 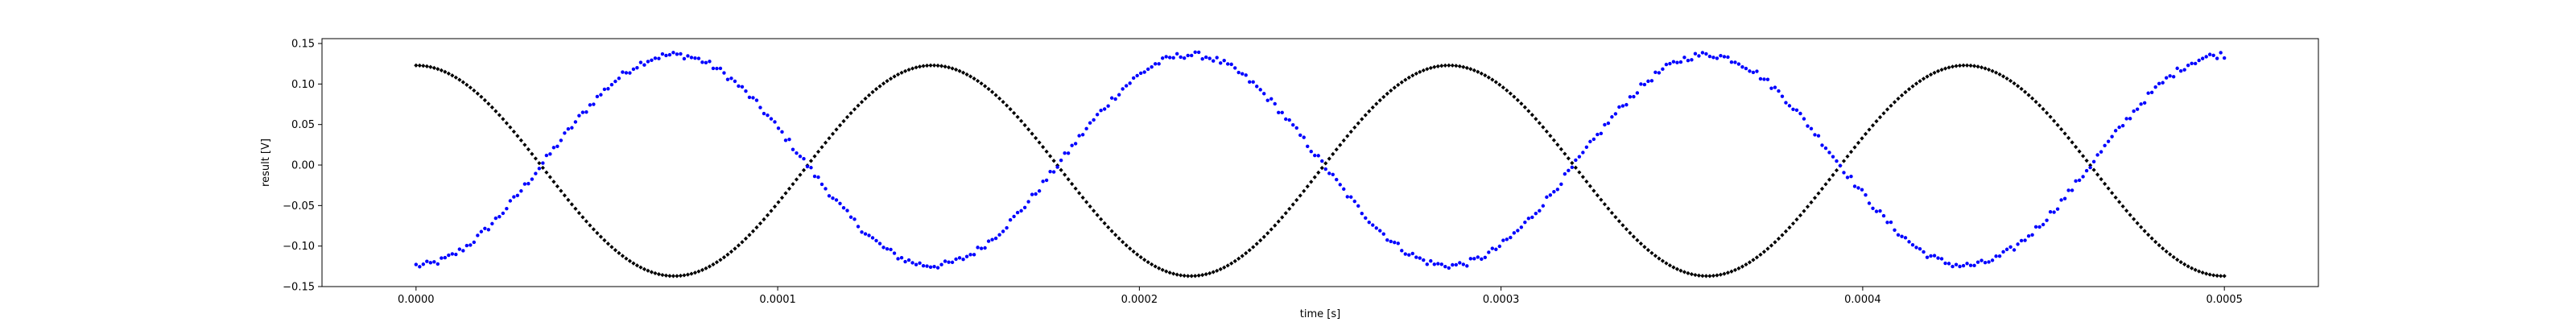 What do you see at coordinates (299, 247) in the screenshot?
I see `y-tick-label: −0.10` at bounding box center [299, 247].